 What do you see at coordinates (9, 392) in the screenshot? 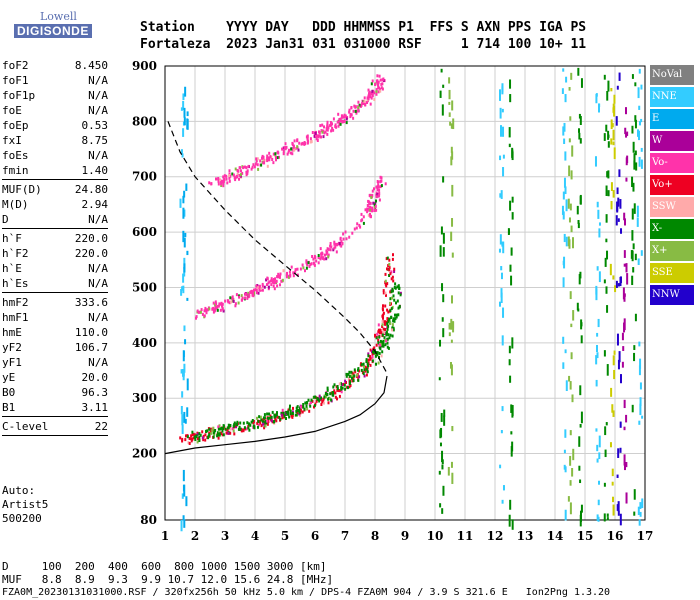
I see `param-name: B0` at bounding box center [9, 392].